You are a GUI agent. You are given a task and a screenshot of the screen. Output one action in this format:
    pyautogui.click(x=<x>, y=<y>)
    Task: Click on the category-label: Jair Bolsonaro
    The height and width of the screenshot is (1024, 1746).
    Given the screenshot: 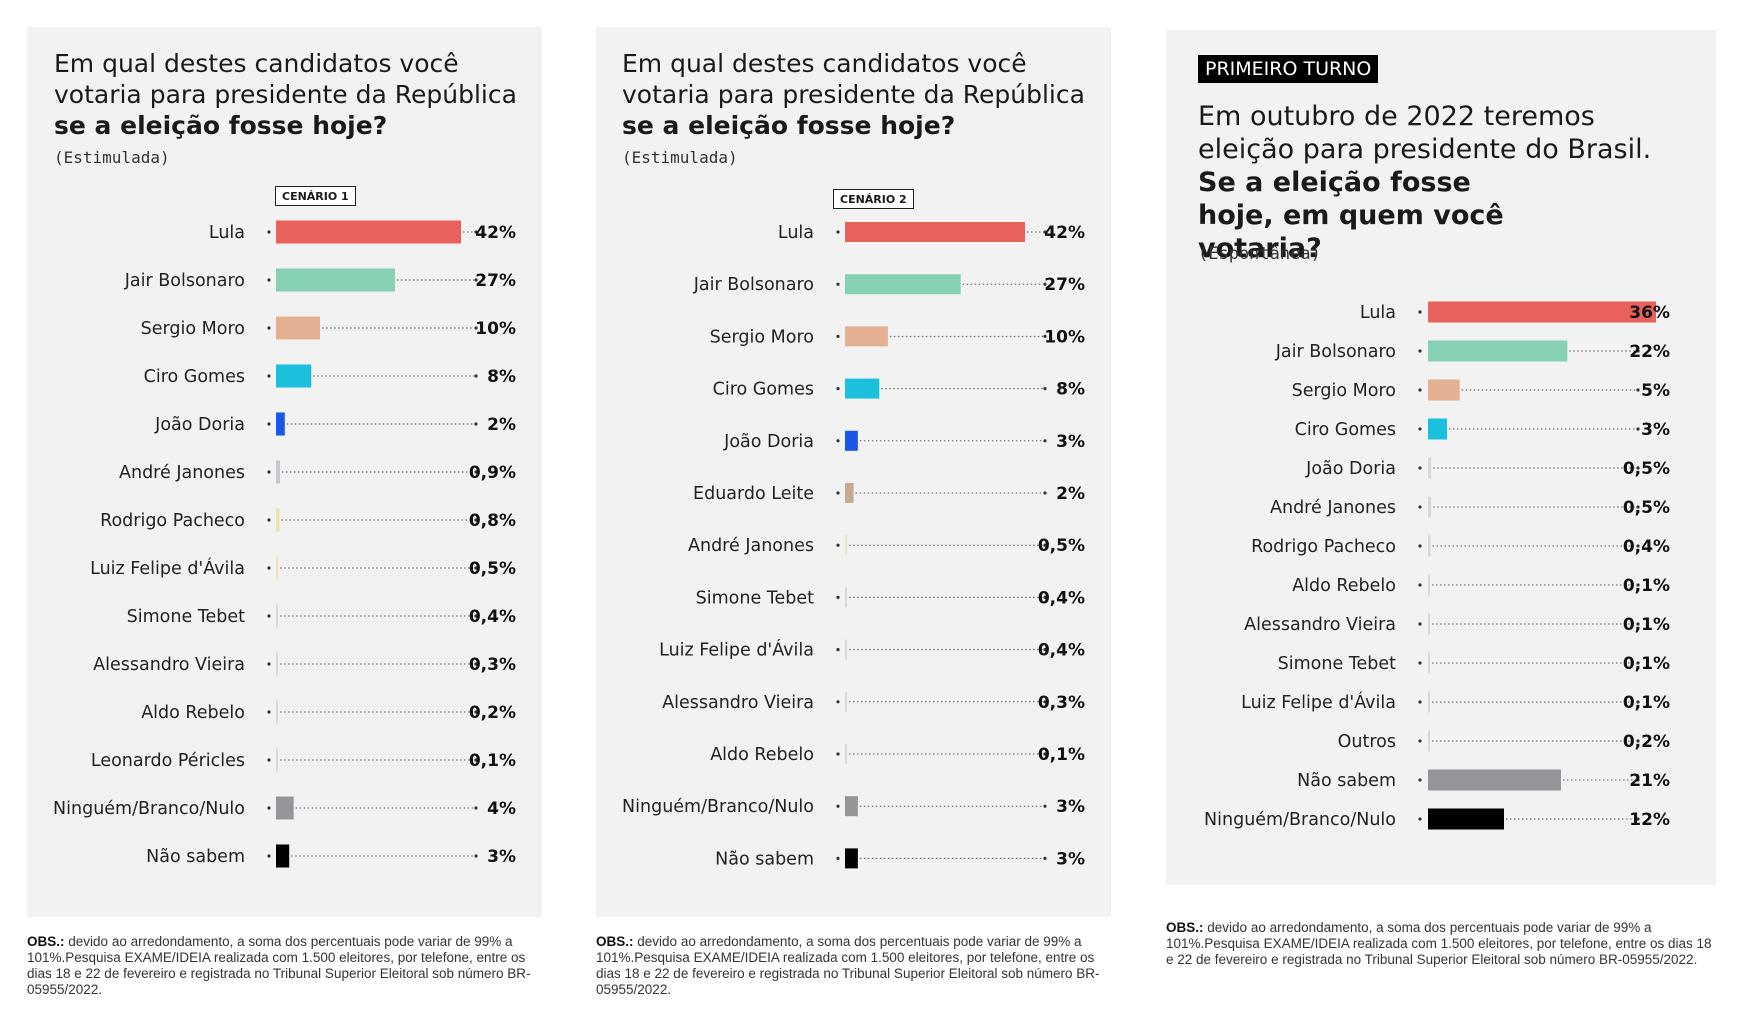 What is the action you would take?
    pyautogui.click(x=1335, y=352)
    